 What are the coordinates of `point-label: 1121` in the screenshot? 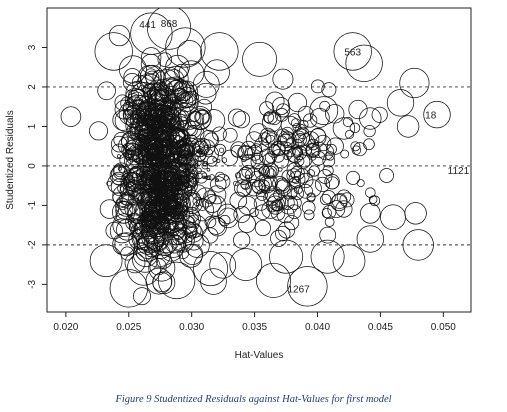 It's located at (459, 171).